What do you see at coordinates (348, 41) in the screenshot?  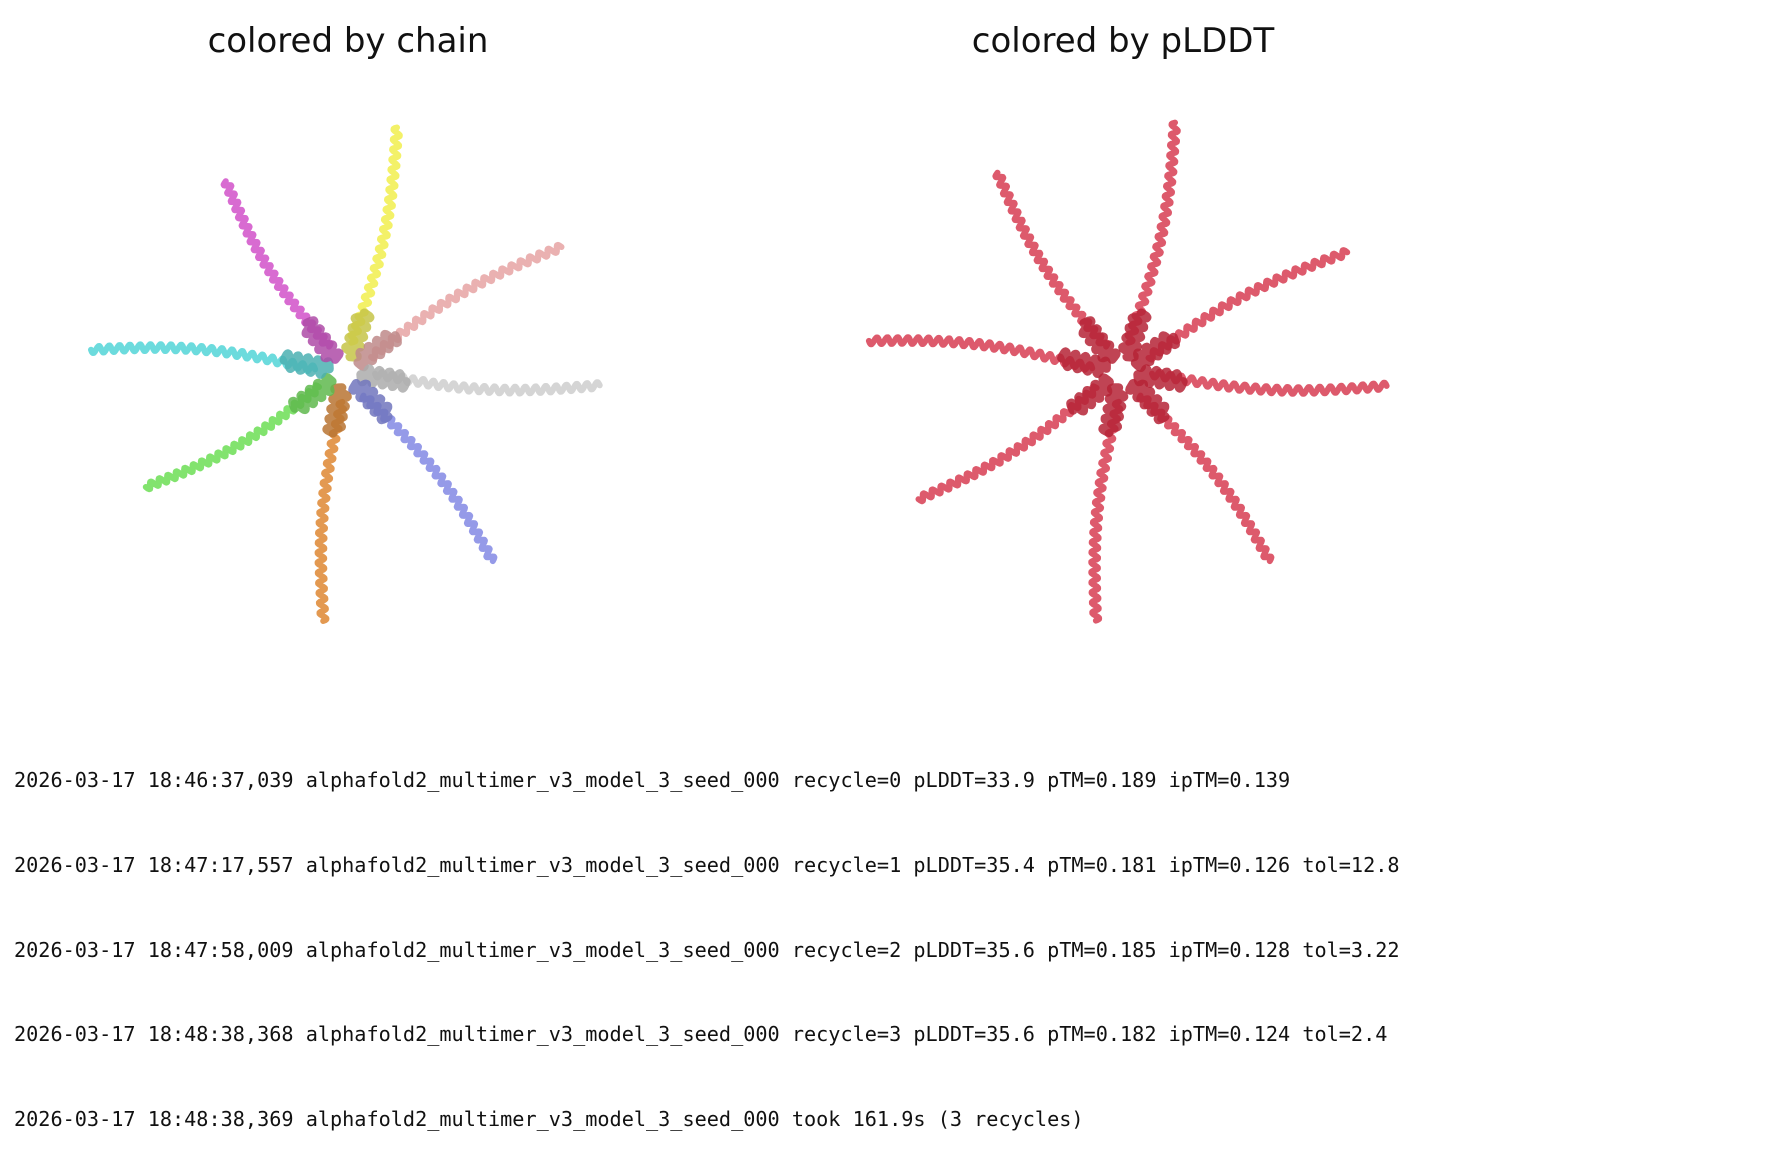 I see `panel-title-chain: colored by chain` at bounding box center [348, 41].